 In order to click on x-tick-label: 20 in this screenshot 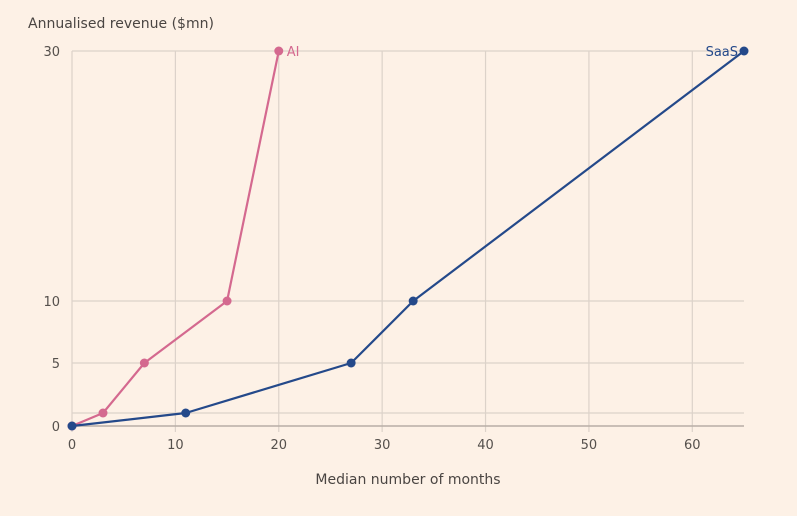, I will do `click(278, 445)`.